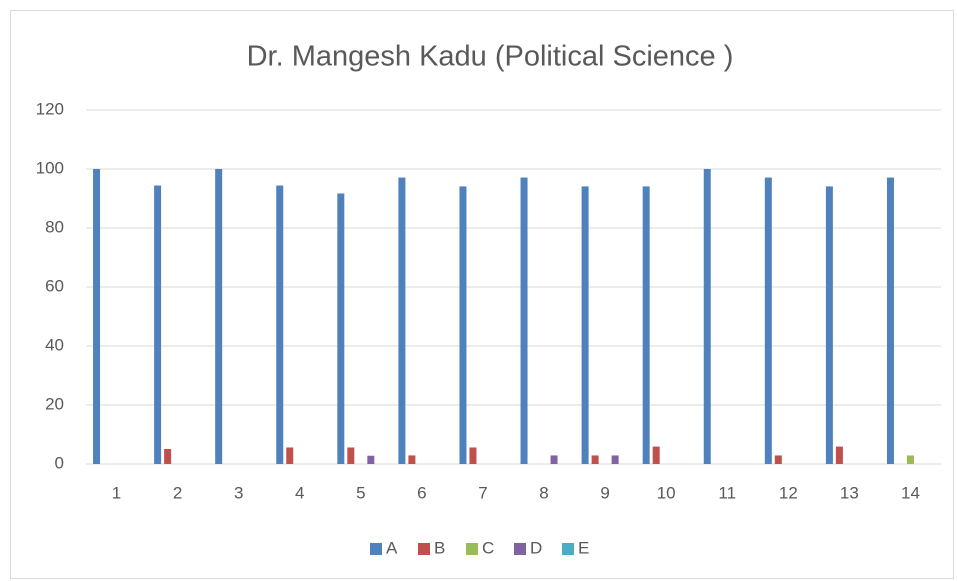 The image size is (957, 581). Describe the element at coordinates (543, 492) in the screenshot. I see `x-tick-label: 8` at that location.